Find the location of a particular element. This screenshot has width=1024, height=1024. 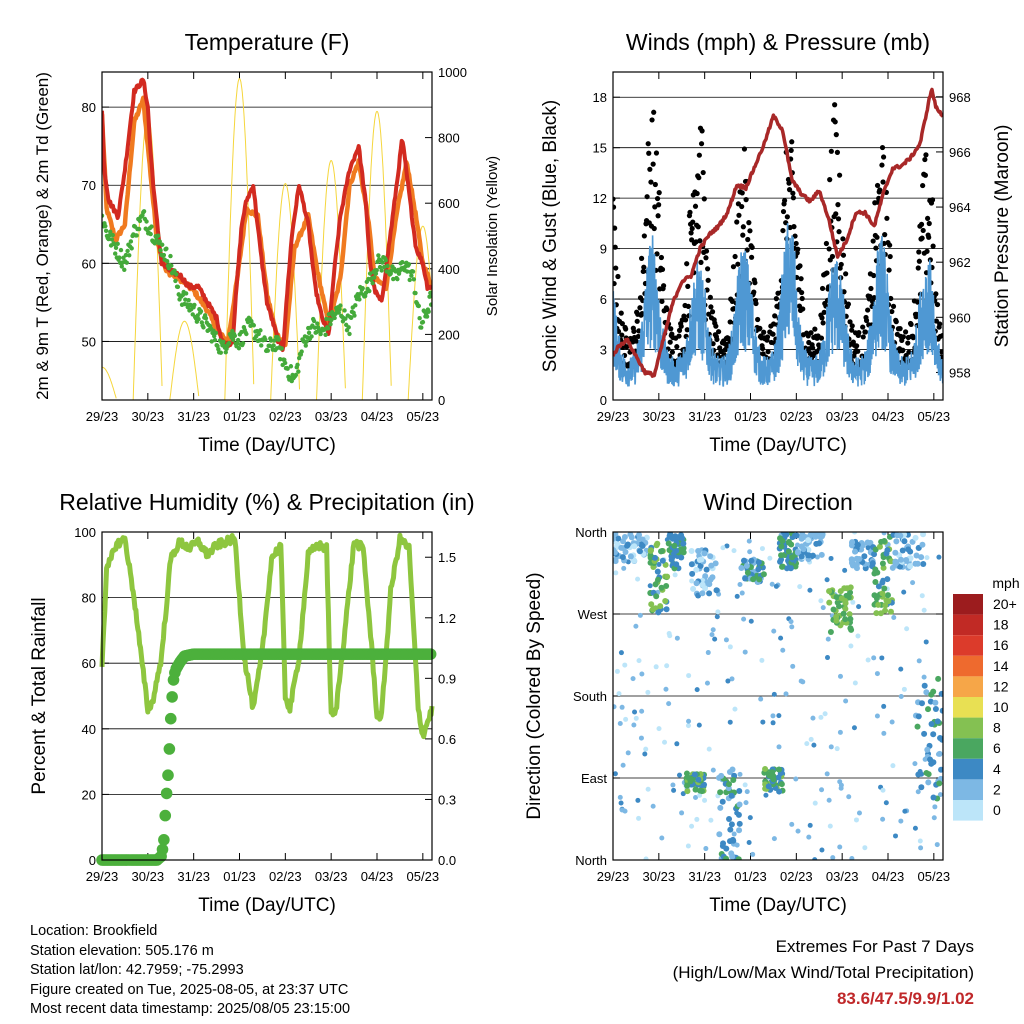

x-tick-label: 29/23 is located at coordinates (102, 876).